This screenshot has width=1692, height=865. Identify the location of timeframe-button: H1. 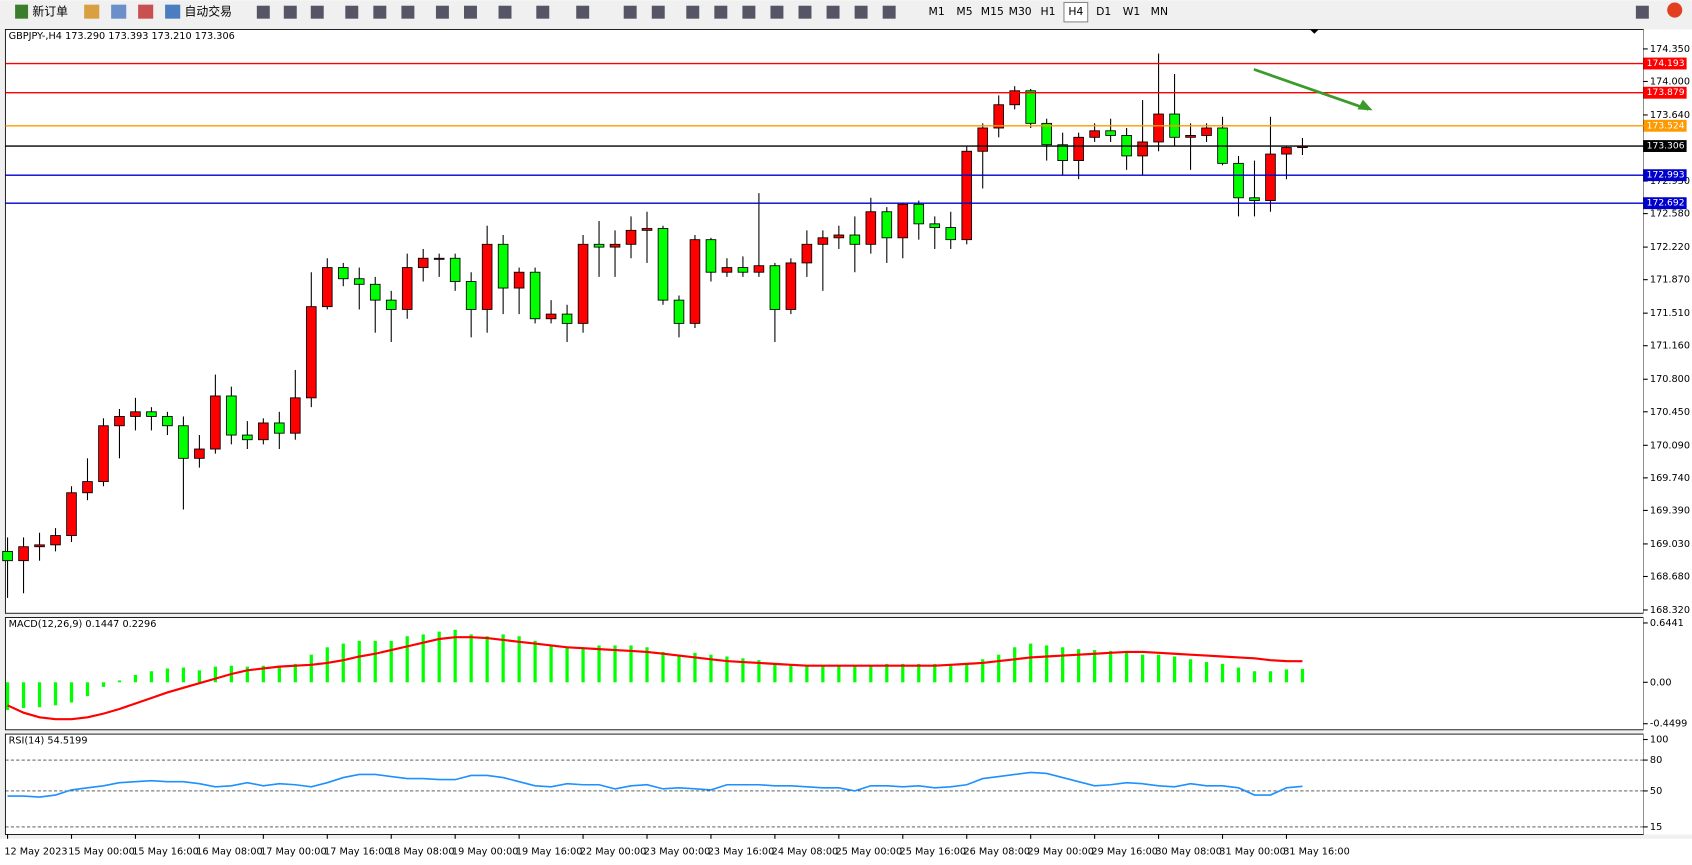
(1048, 11).